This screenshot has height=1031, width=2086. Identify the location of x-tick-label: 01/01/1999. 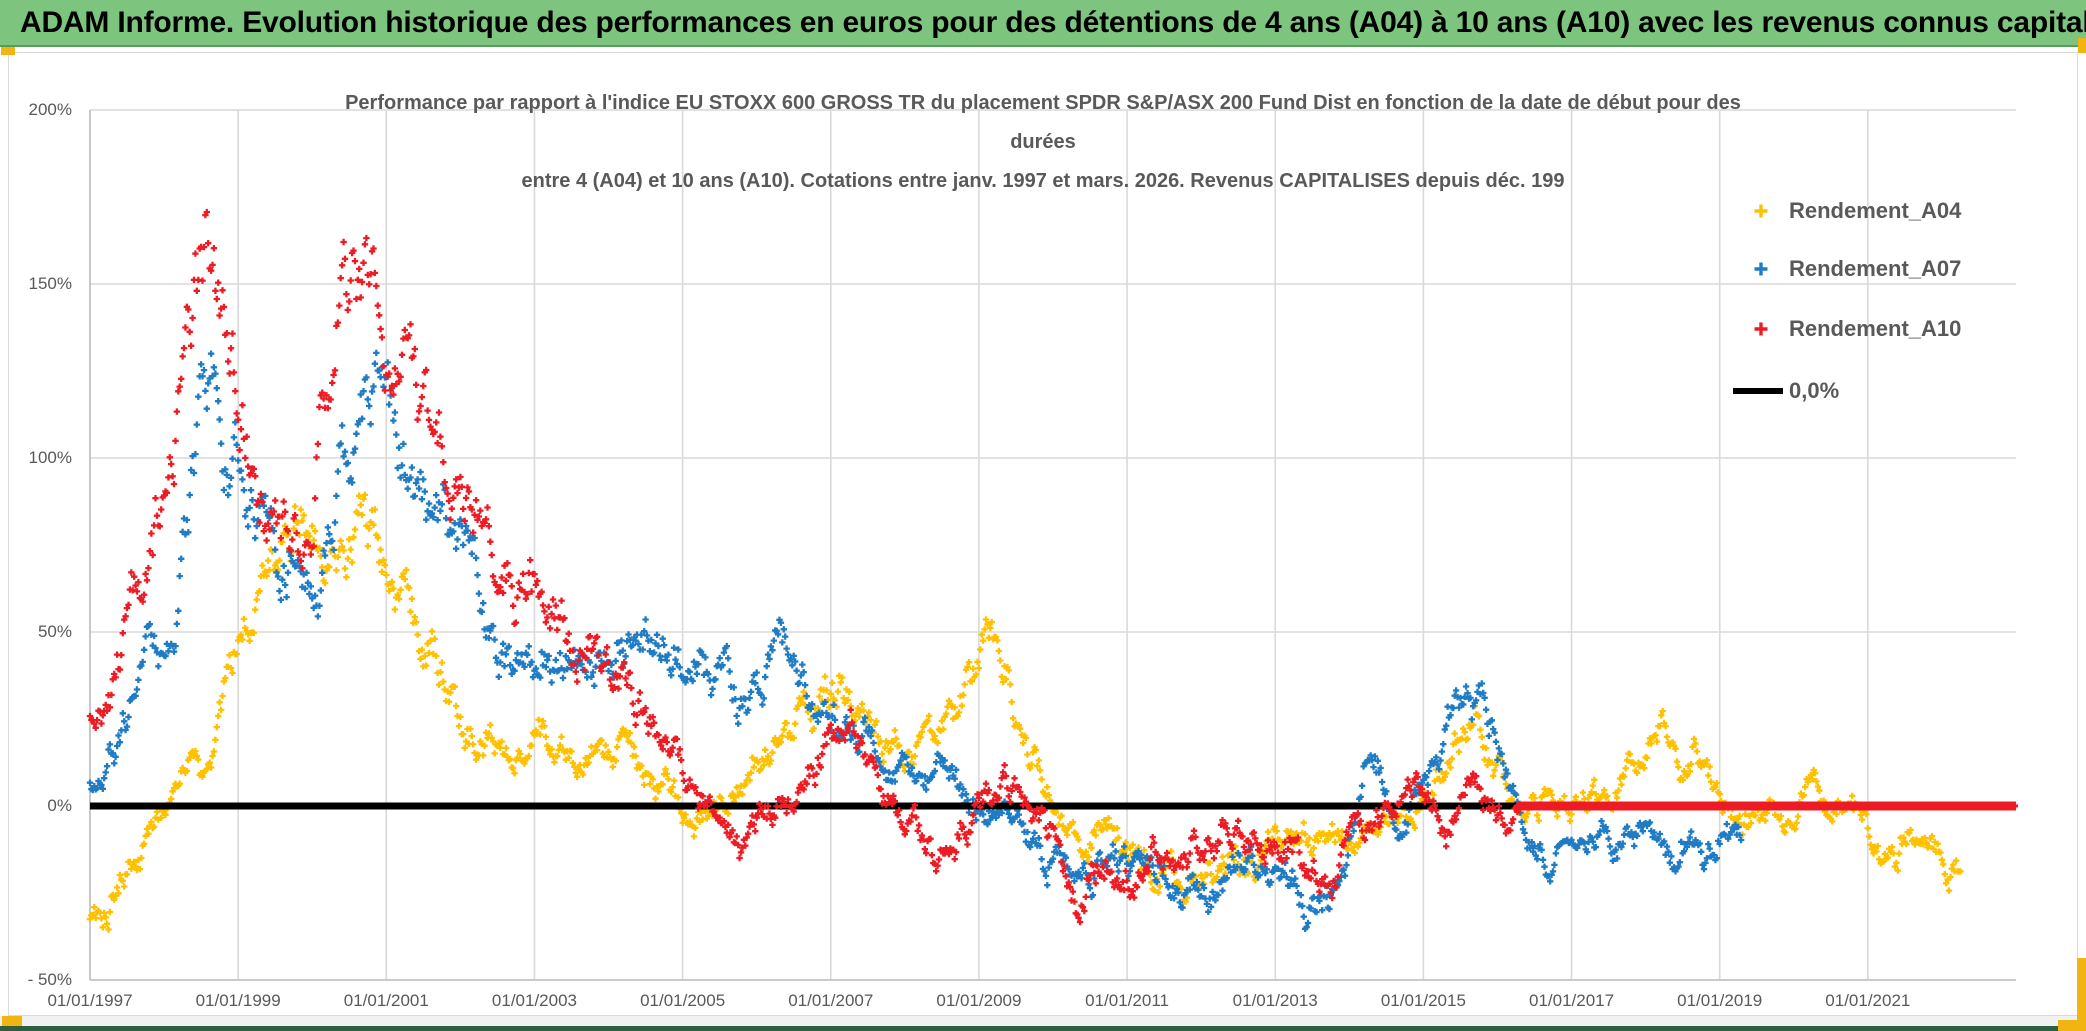
(238, 1000).